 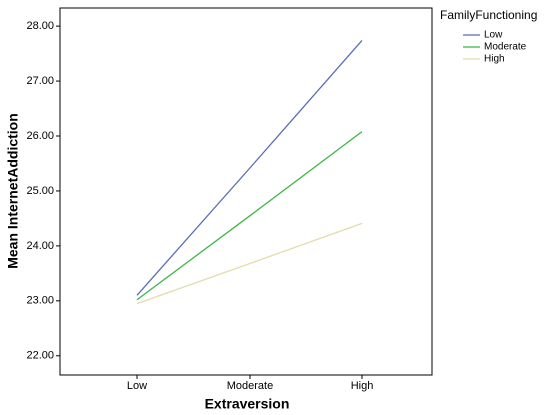 I want to click on x-tick-label: High, so click(x=362, y=386).